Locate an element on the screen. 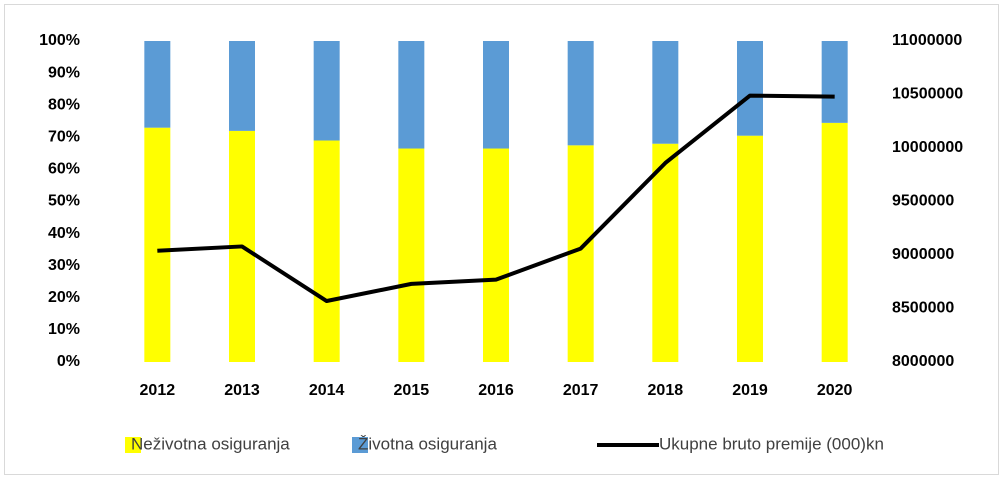 This screenshot has width=1003, height=479. y-tick-label: 50% is located at coordinates (64, 201).